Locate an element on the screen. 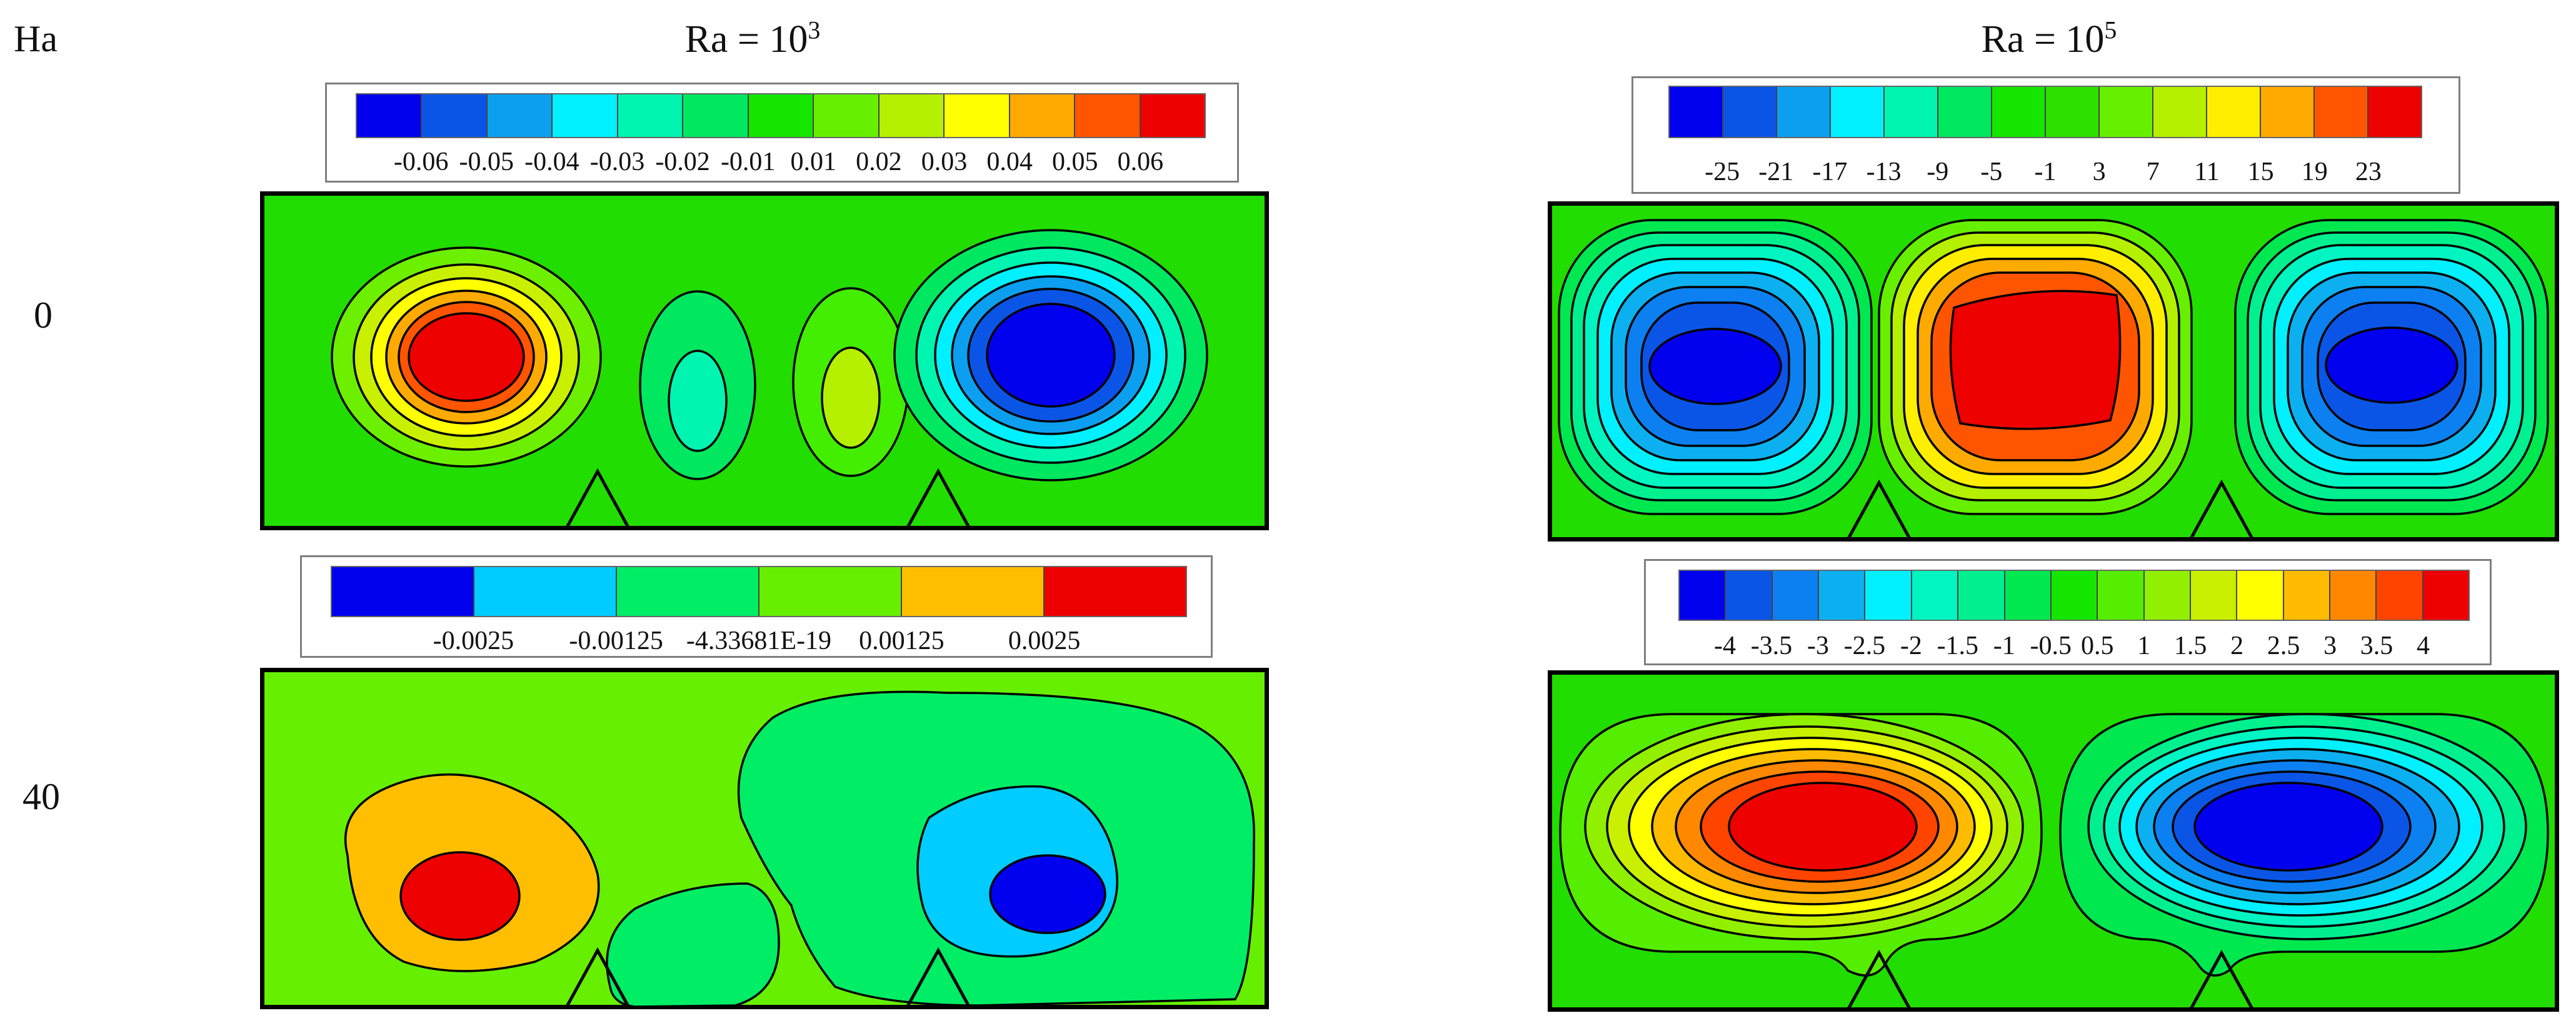  legend-tick-label: -0.5 is located at coordinates (2051, 646).